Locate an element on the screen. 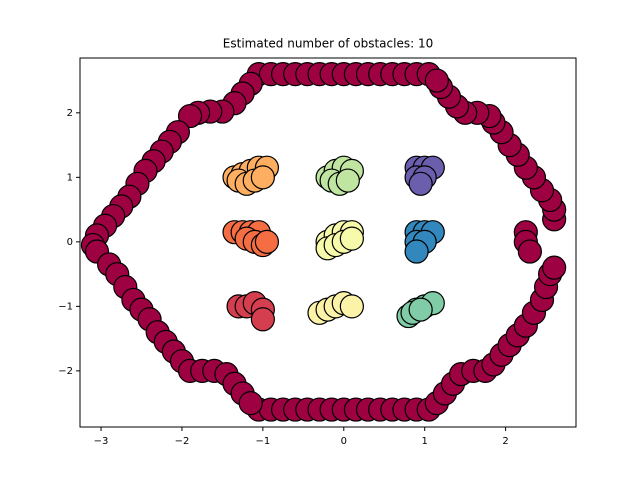  y-tick-label: 2 is located at coordinates (70, 113).